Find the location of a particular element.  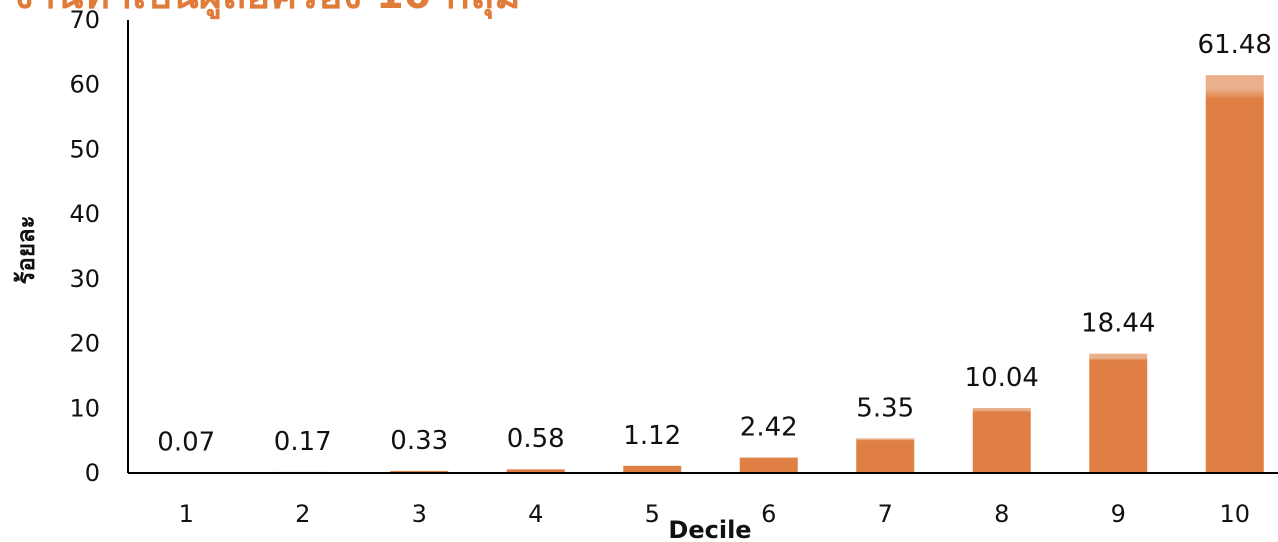

y-tick-label: 10 is located at coordinates (84, 408).